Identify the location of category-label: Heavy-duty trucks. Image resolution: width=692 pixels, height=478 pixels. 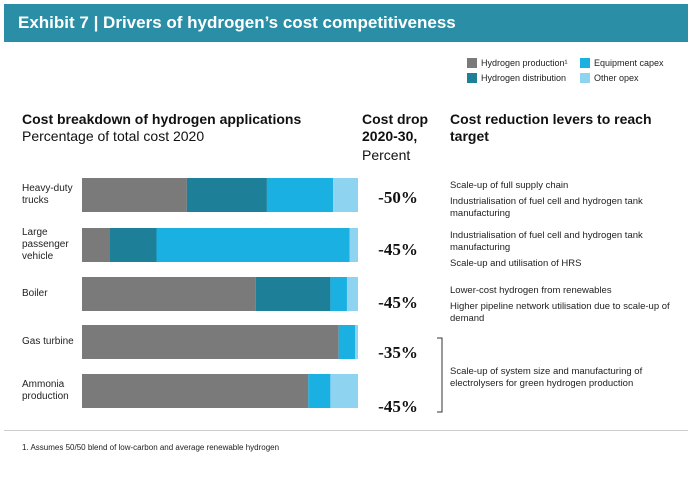
(47, 194).